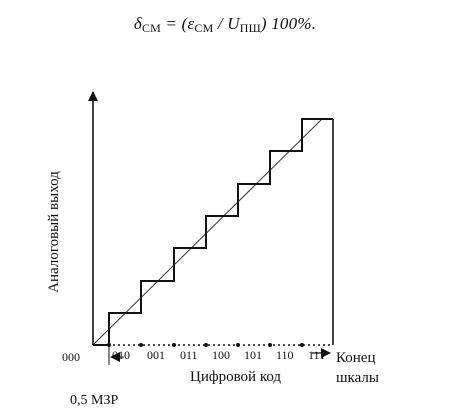 This screenshot has height=420, width=450. Describe the element at coordinates (54, 232) in the screenshot. I see `y-axis-label: Аналоговый выход` at that location.